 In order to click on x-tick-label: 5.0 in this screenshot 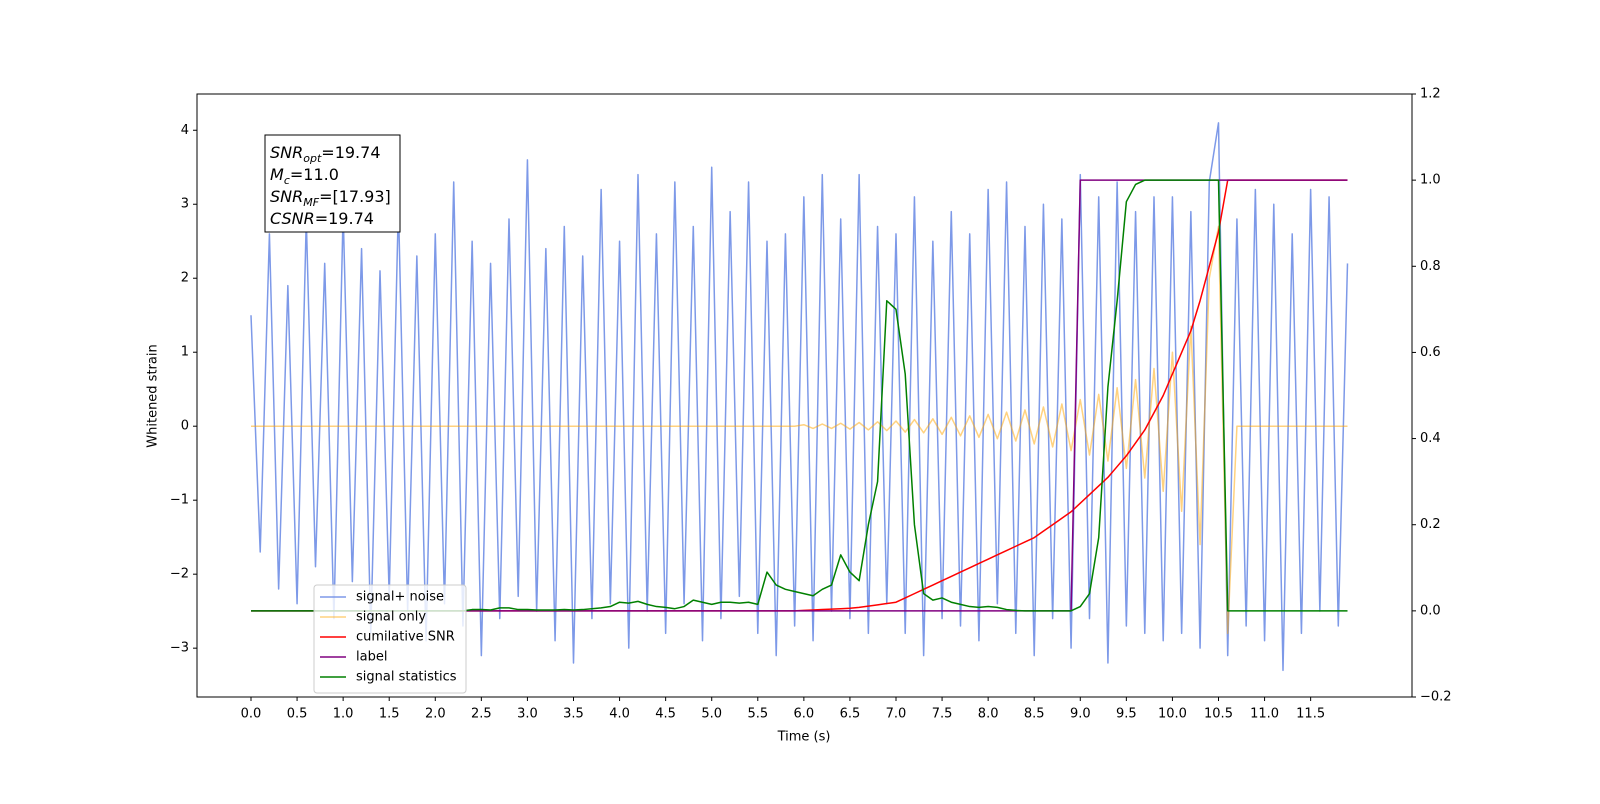, I will do `click(711, 714)`.